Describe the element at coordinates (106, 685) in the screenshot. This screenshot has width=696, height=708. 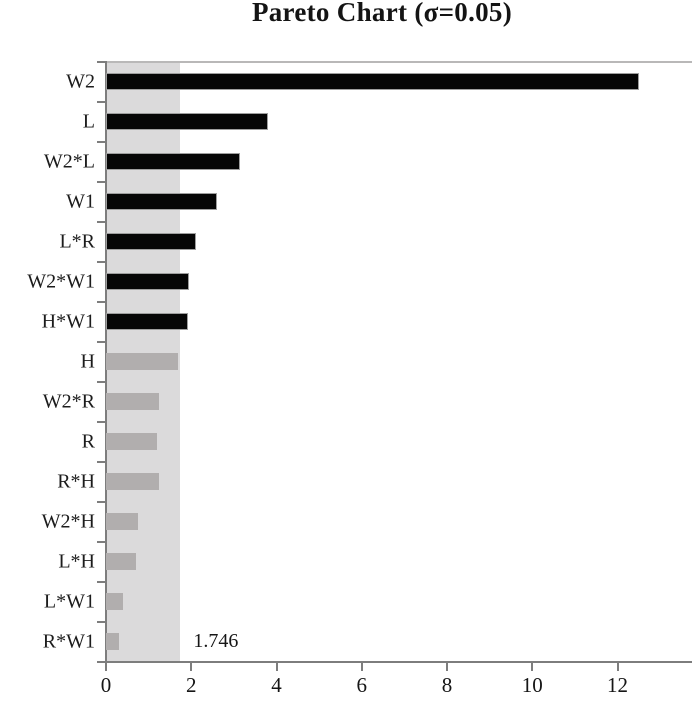
I see `x-axis-tick-label: 0` at that location.